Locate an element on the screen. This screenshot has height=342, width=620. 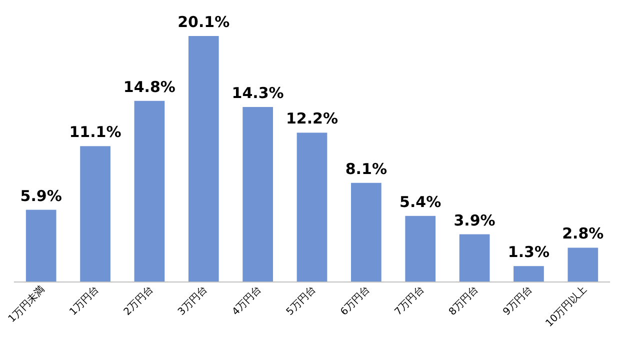
data-label: 20.1% is located at coordinates (204, 22).